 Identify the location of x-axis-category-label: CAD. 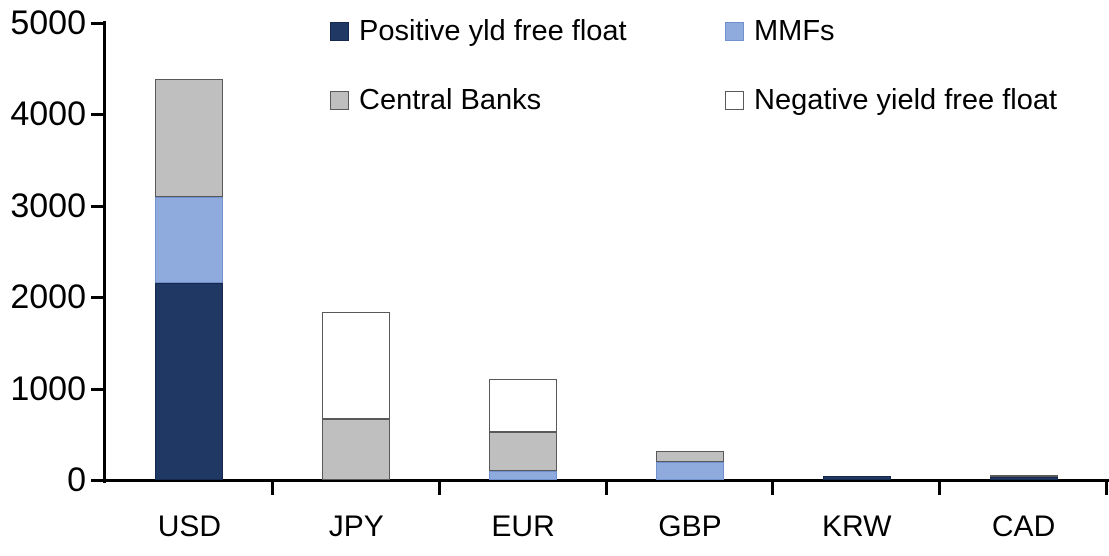
(1023, 526).